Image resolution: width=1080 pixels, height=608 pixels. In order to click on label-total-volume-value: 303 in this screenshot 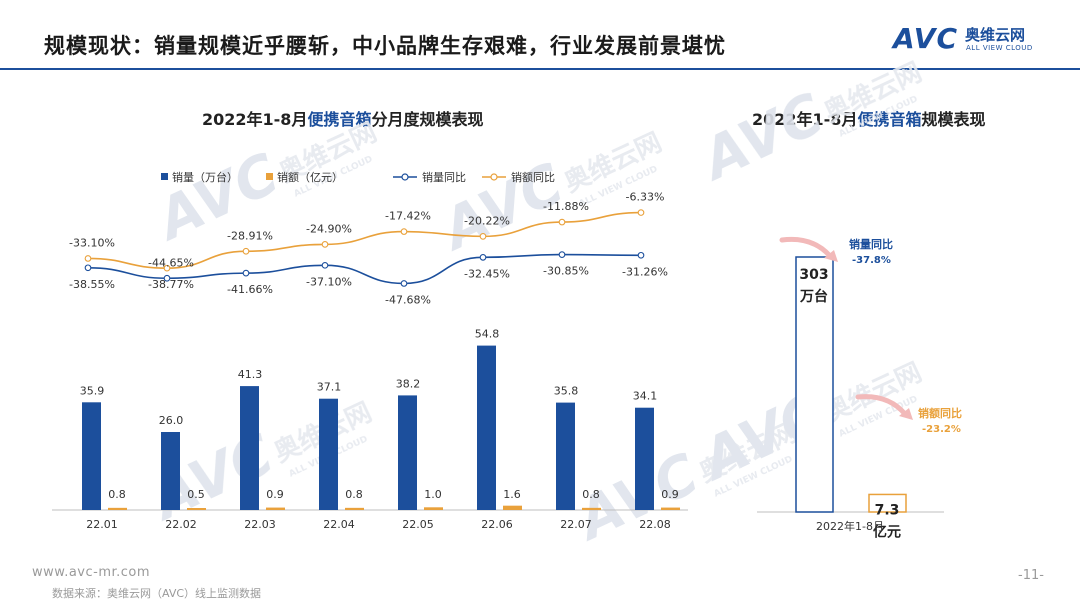, I will do `click(813, 275)`.